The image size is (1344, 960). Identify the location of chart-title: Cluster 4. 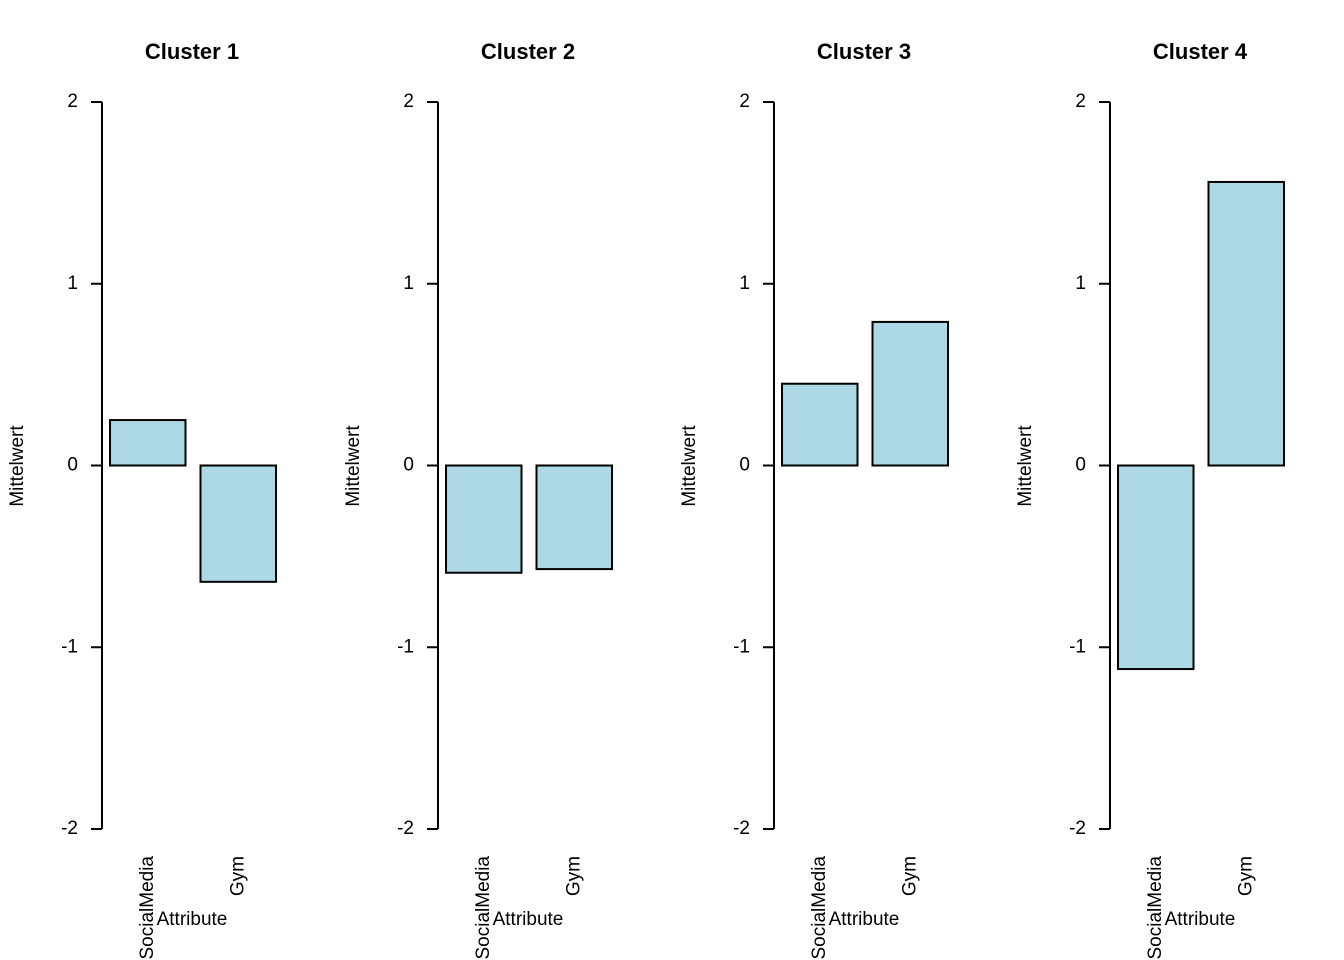
(1200, 51).